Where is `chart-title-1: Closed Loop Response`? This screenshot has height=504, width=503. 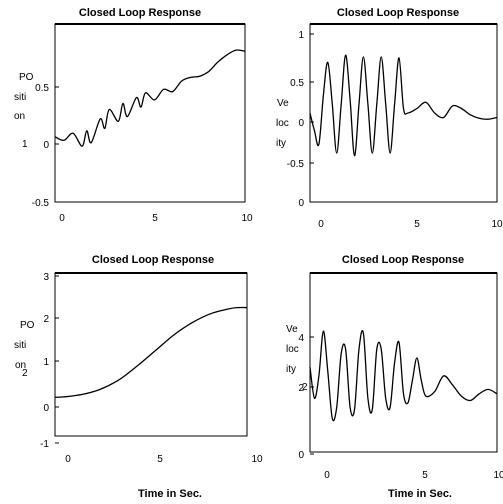 chart-title-1: Closed Loop Response is located at coordinates (140, 13).